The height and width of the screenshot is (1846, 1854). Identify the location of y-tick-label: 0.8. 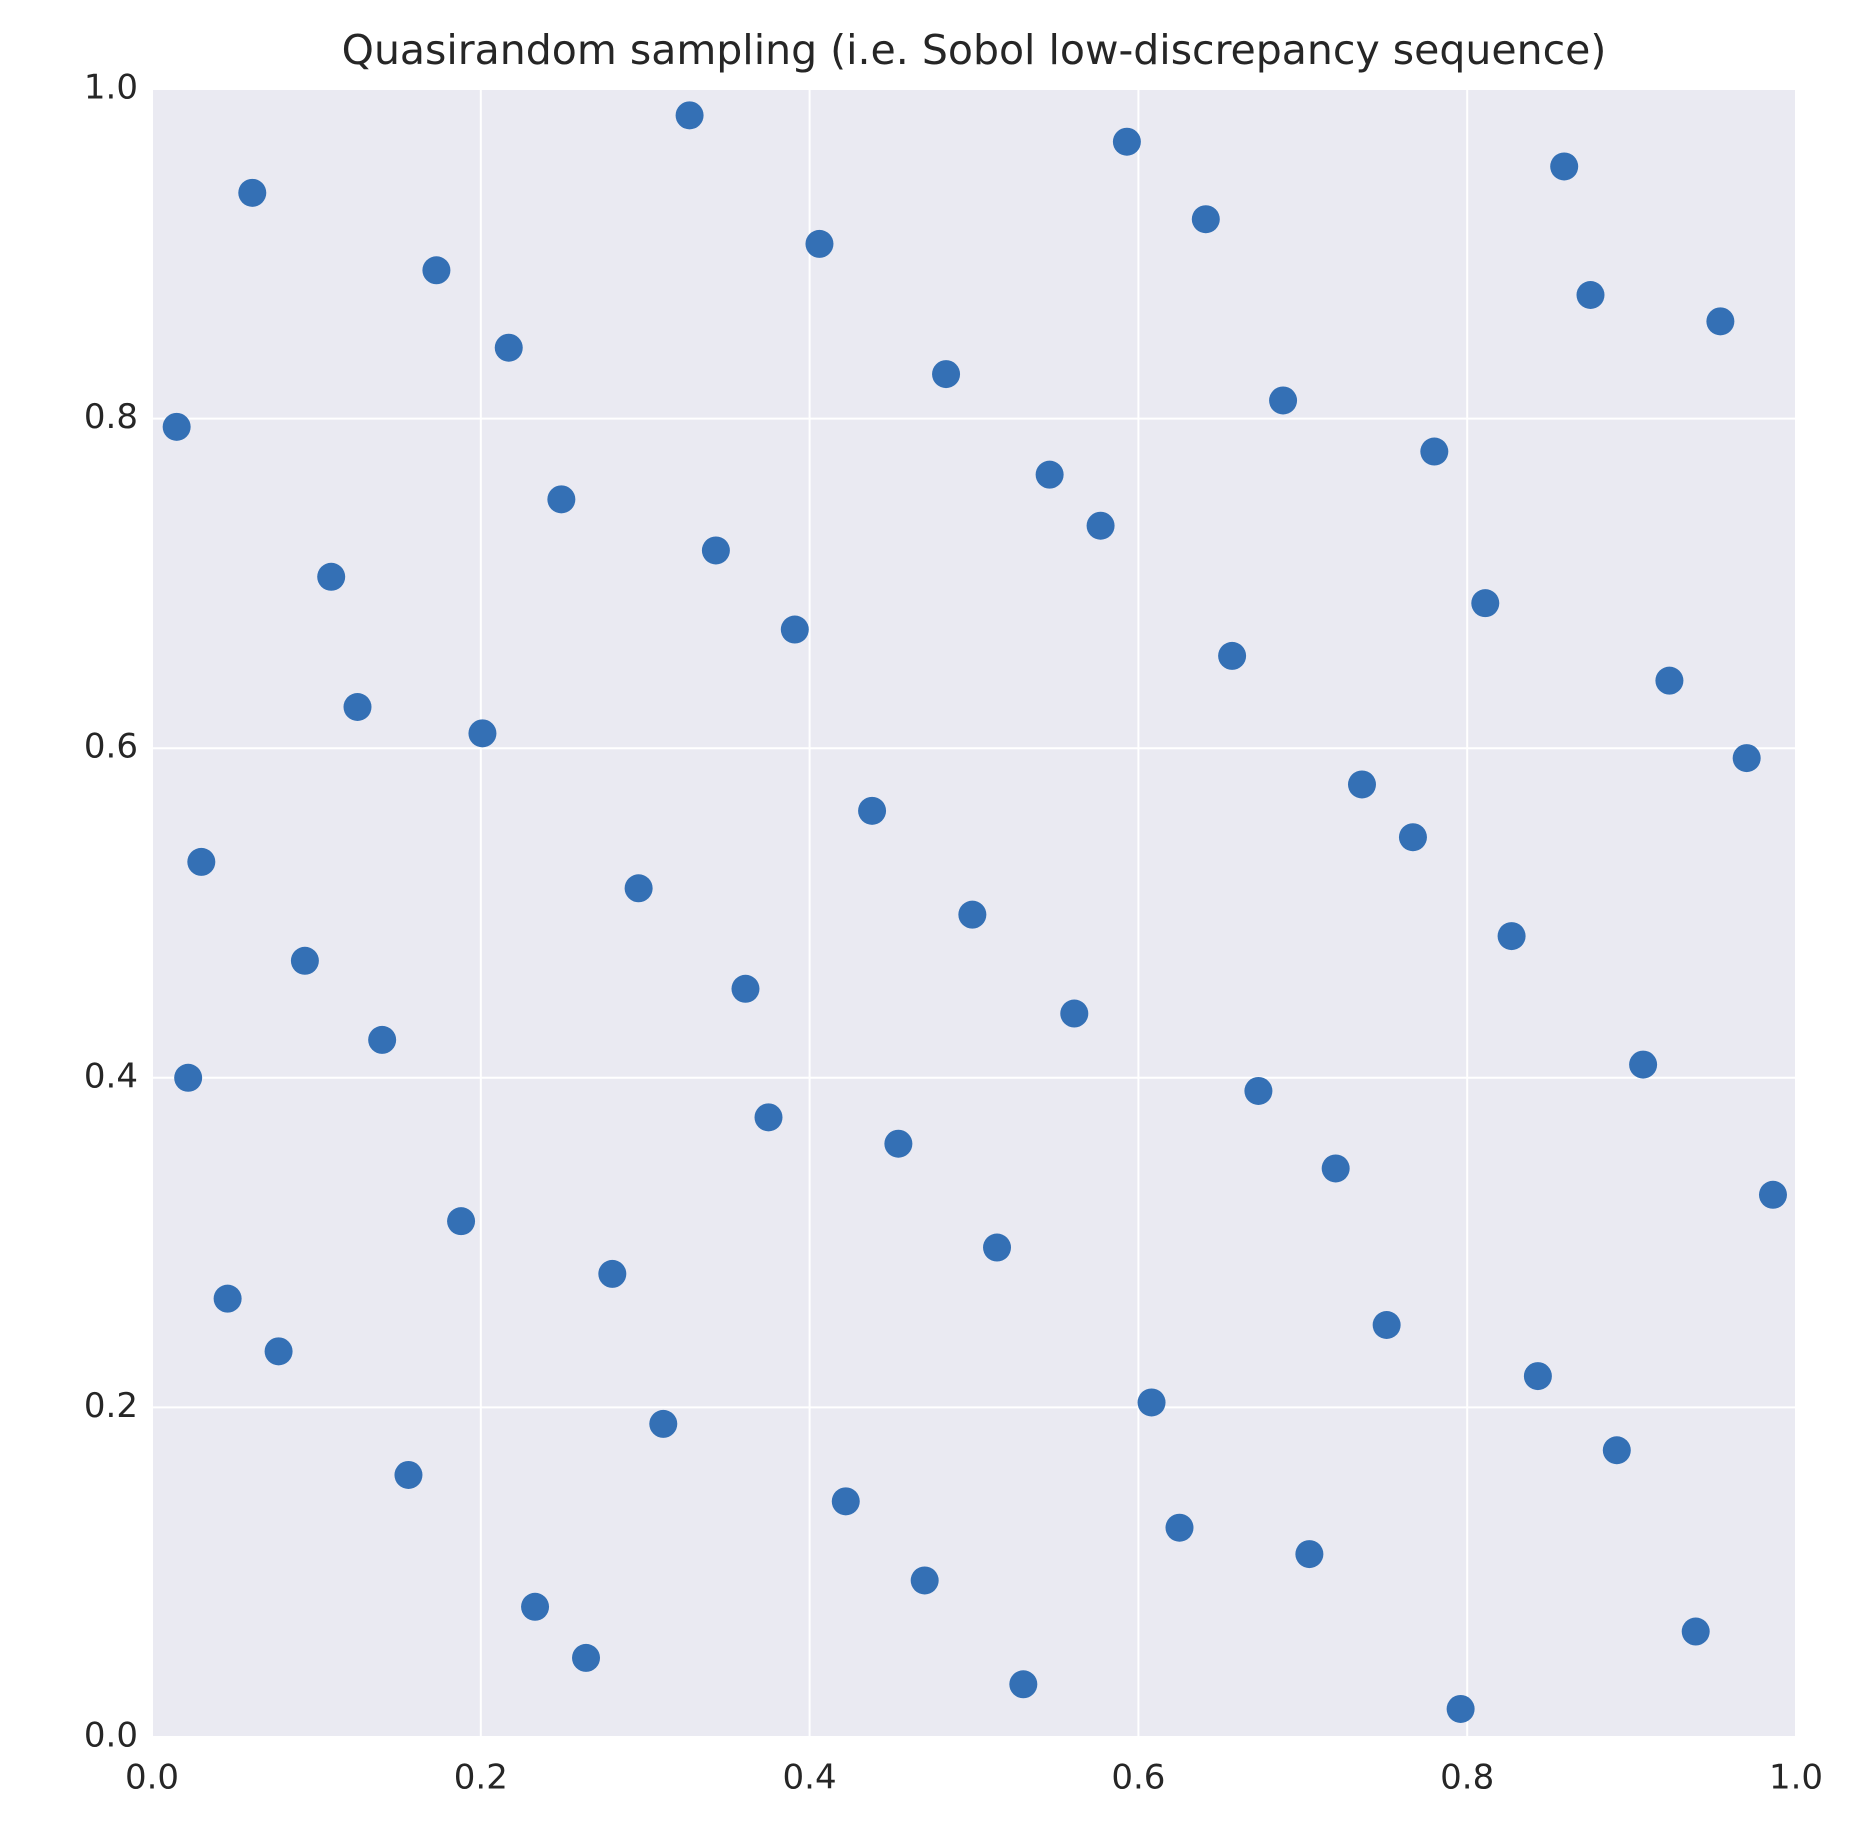
(111, 417).